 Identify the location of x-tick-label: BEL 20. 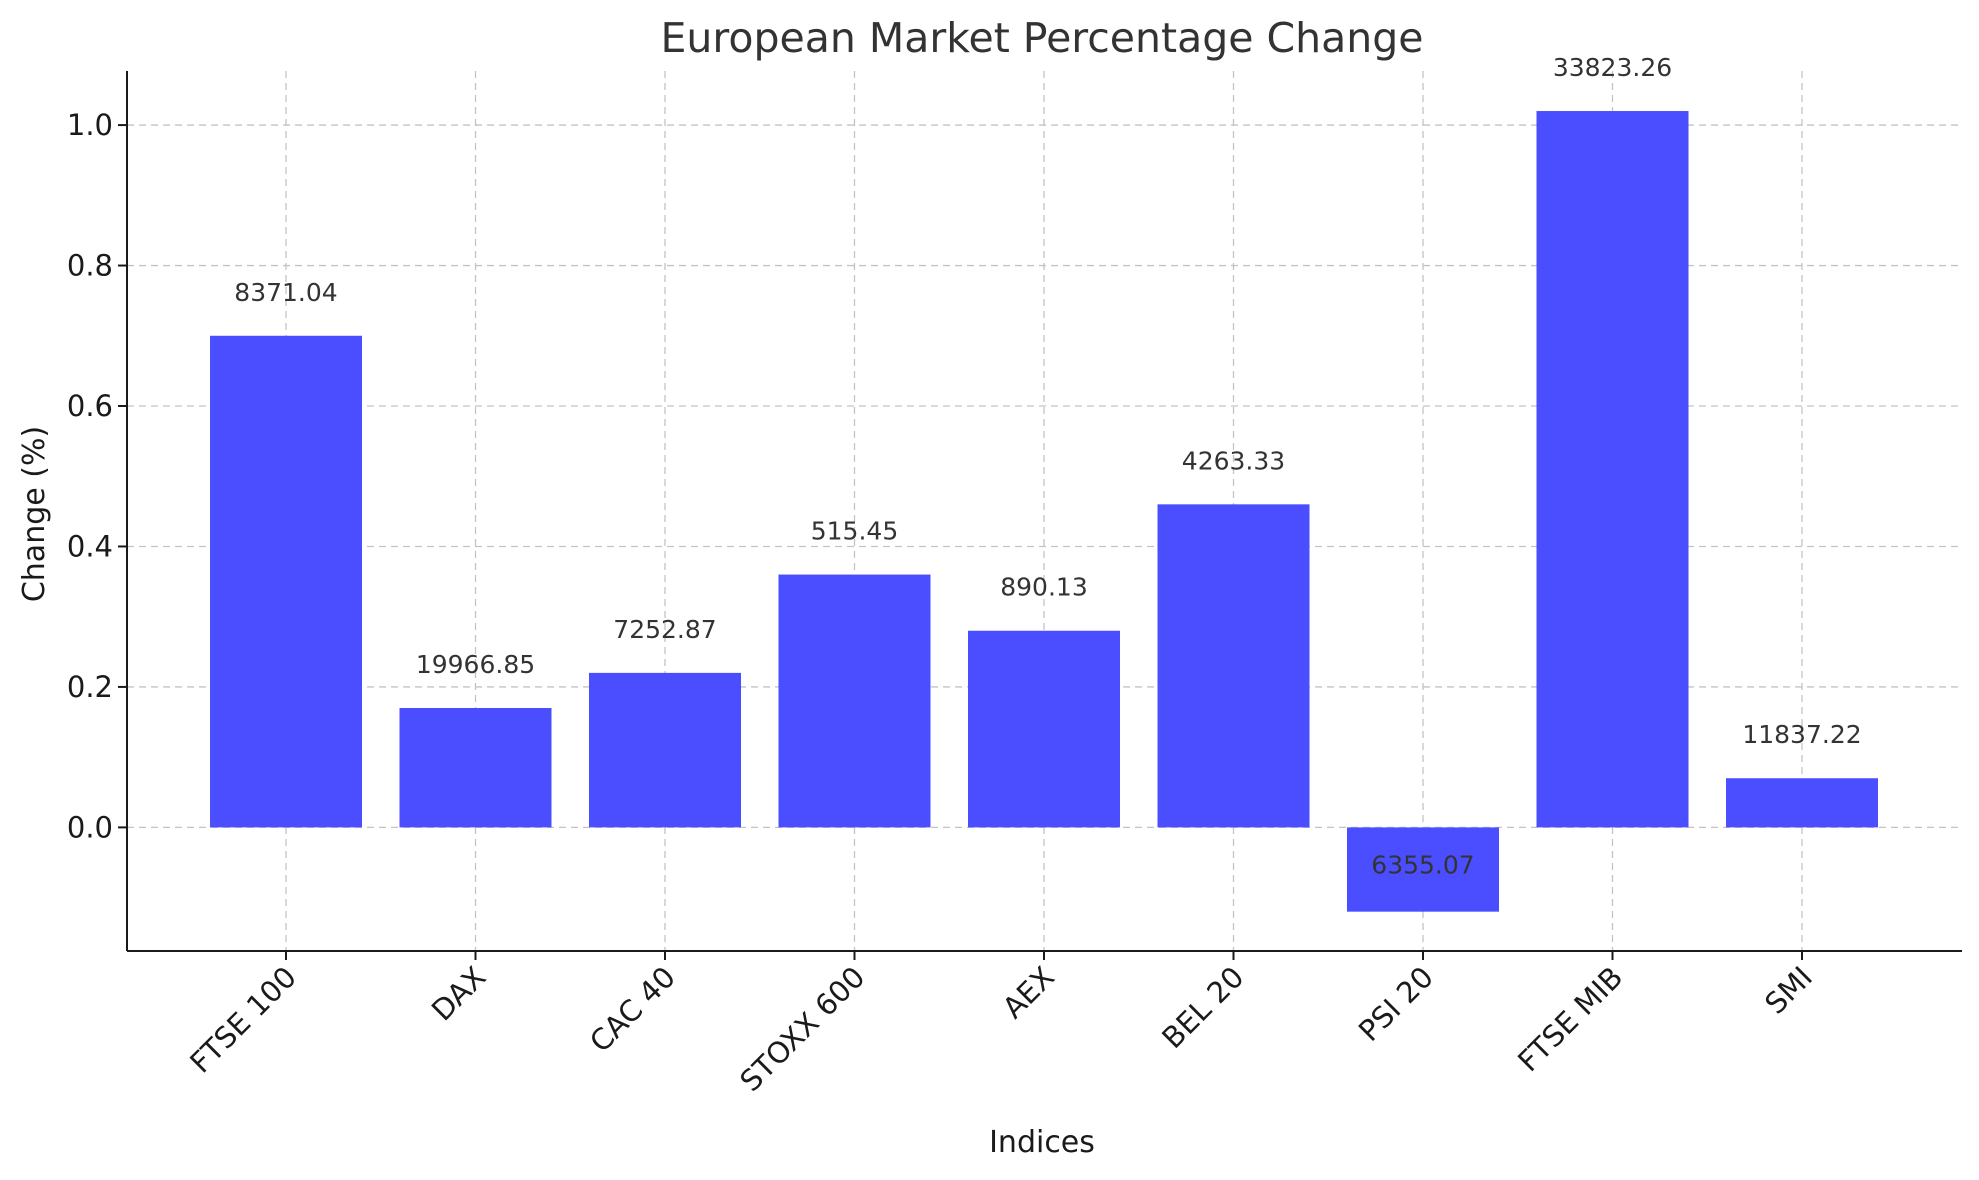
(1202, 1007).